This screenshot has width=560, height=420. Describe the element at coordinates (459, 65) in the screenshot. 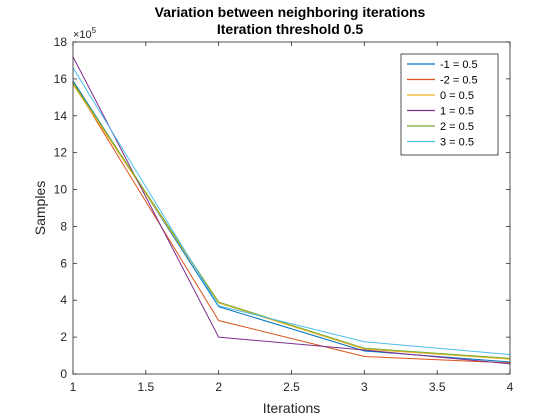

I see `legend-label-0: -1 = 0.5` at that location.